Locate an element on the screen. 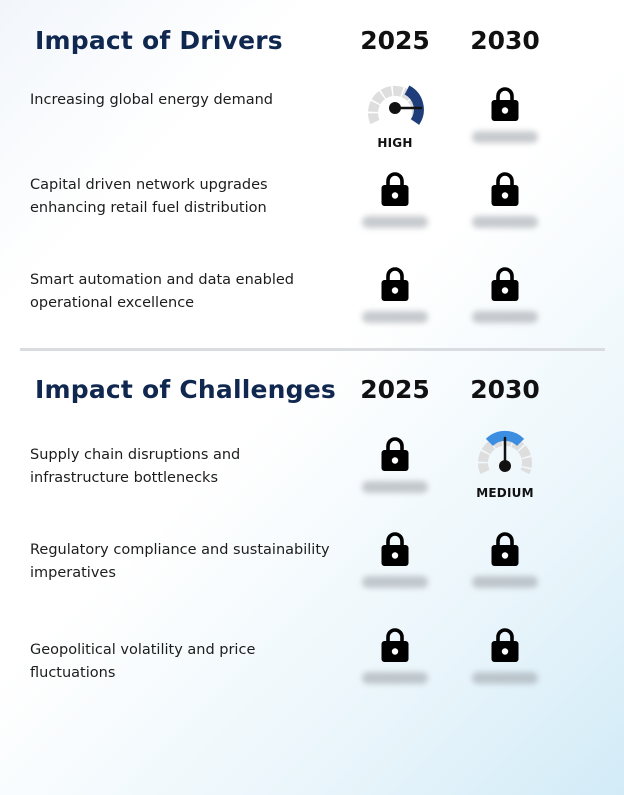 The image size is (624, 795). driver-1-2025-cell: HIGH is located at coordinates (395, 118).